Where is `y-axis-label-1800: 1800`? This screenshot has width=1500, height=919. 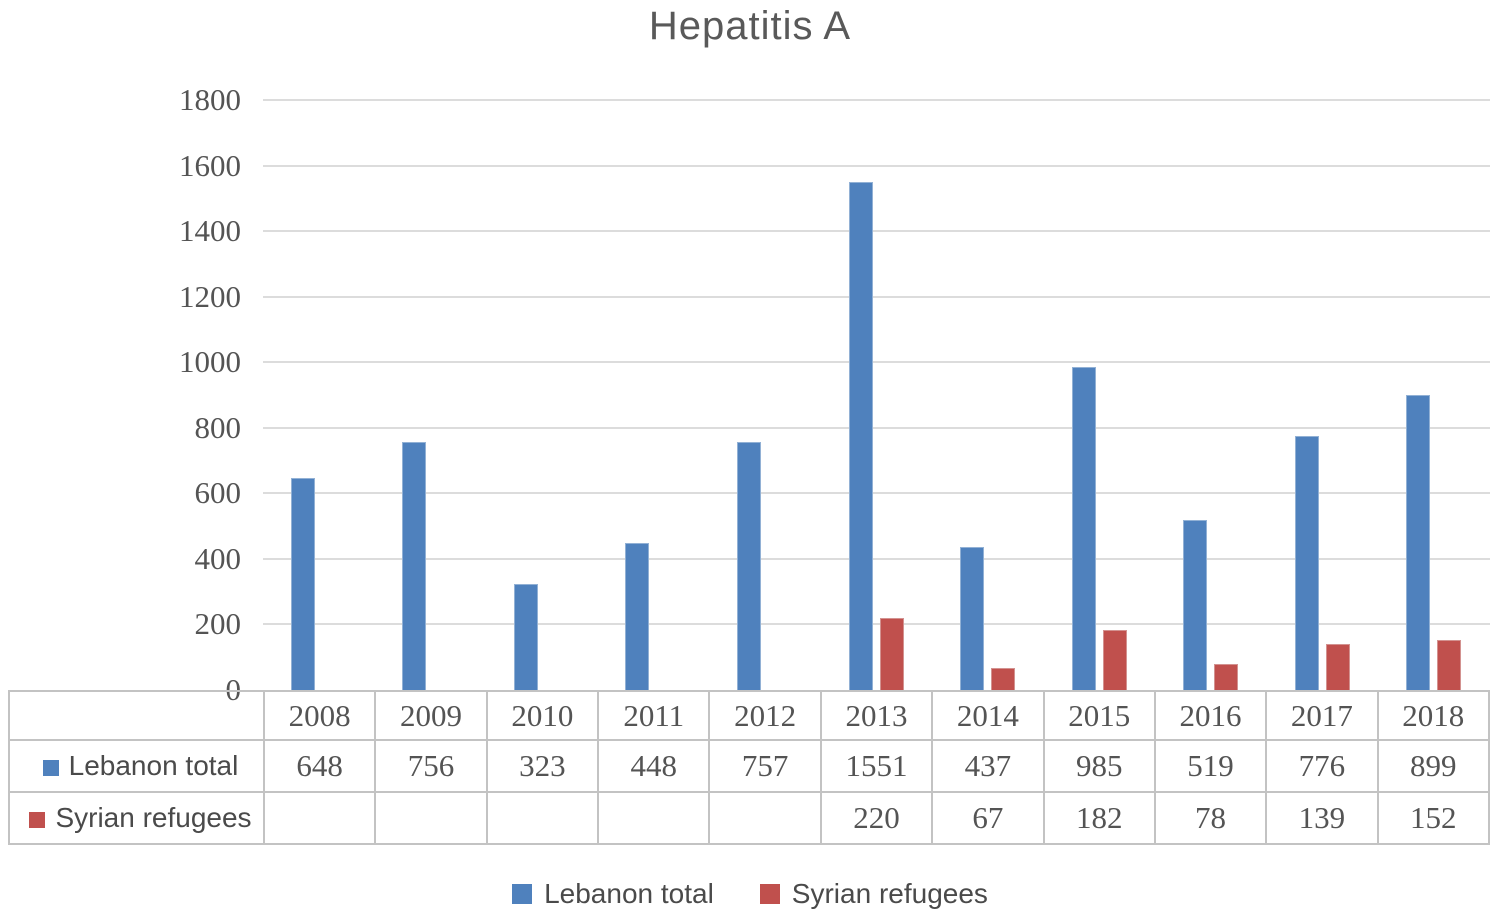
y-axis-label-1800: 1800 is located at coordinates (210, 99).